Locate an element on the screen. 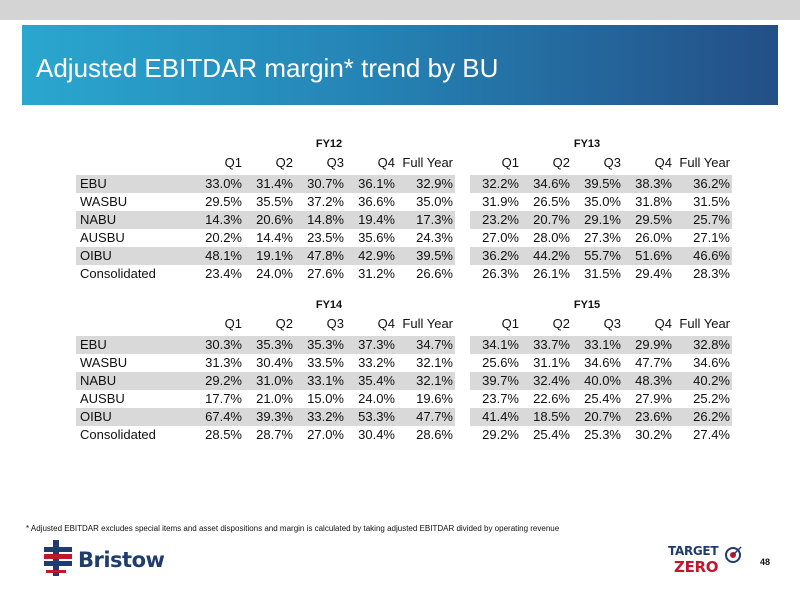 The height and width of the screenshot is (600, 800). margin-value: 40.0% is located at coordinates (597, 381).